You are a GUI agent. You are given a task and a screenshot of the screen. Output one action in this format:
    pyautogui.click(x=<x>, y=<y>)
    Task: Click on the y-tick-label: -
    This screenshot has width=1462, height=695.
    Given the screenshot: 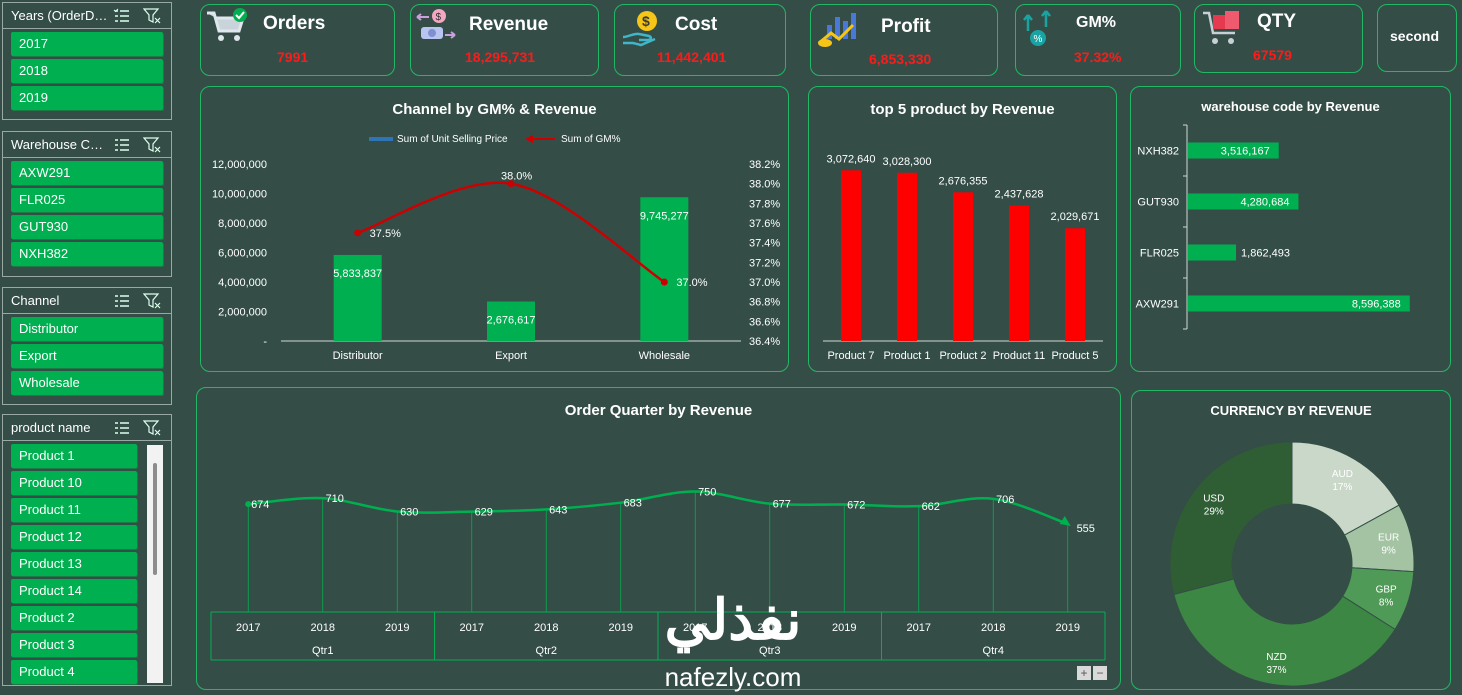 What is the action you would take?
    pyautogui.click(x=265, y=342)
    